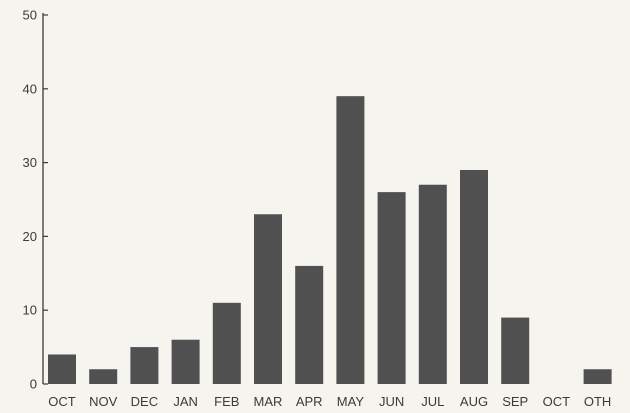 The height and width of the screenshot is (413, 630). Describe the element at coordinates (103, 401) in the screenshot. I see `x-category-label: NOV` at that location.